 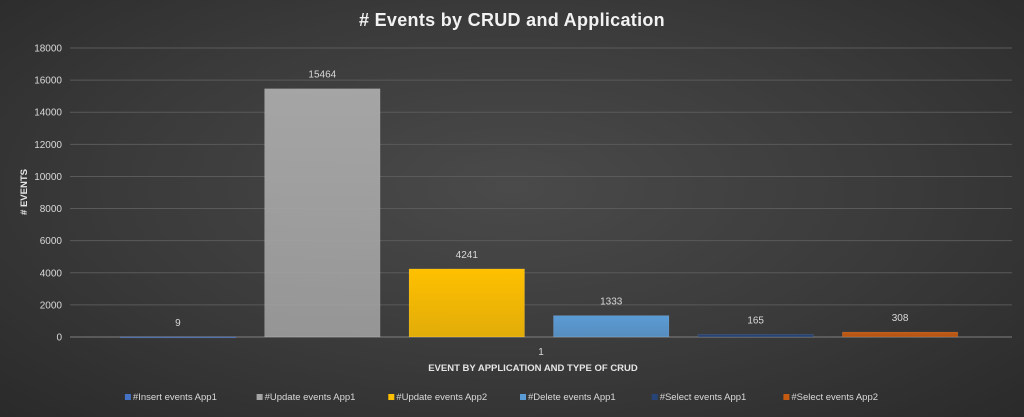 I want to click on legend-label: #Update events App2, so click(x=441, y=397).